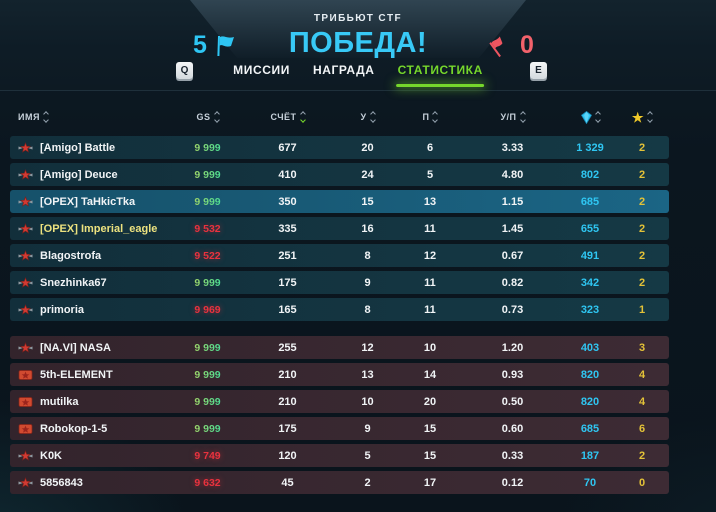 This screenshot has width=716, height=512. Describe the element at coordinates (367, 228) in the screenshot. I see `kills-value: 16` at that location.